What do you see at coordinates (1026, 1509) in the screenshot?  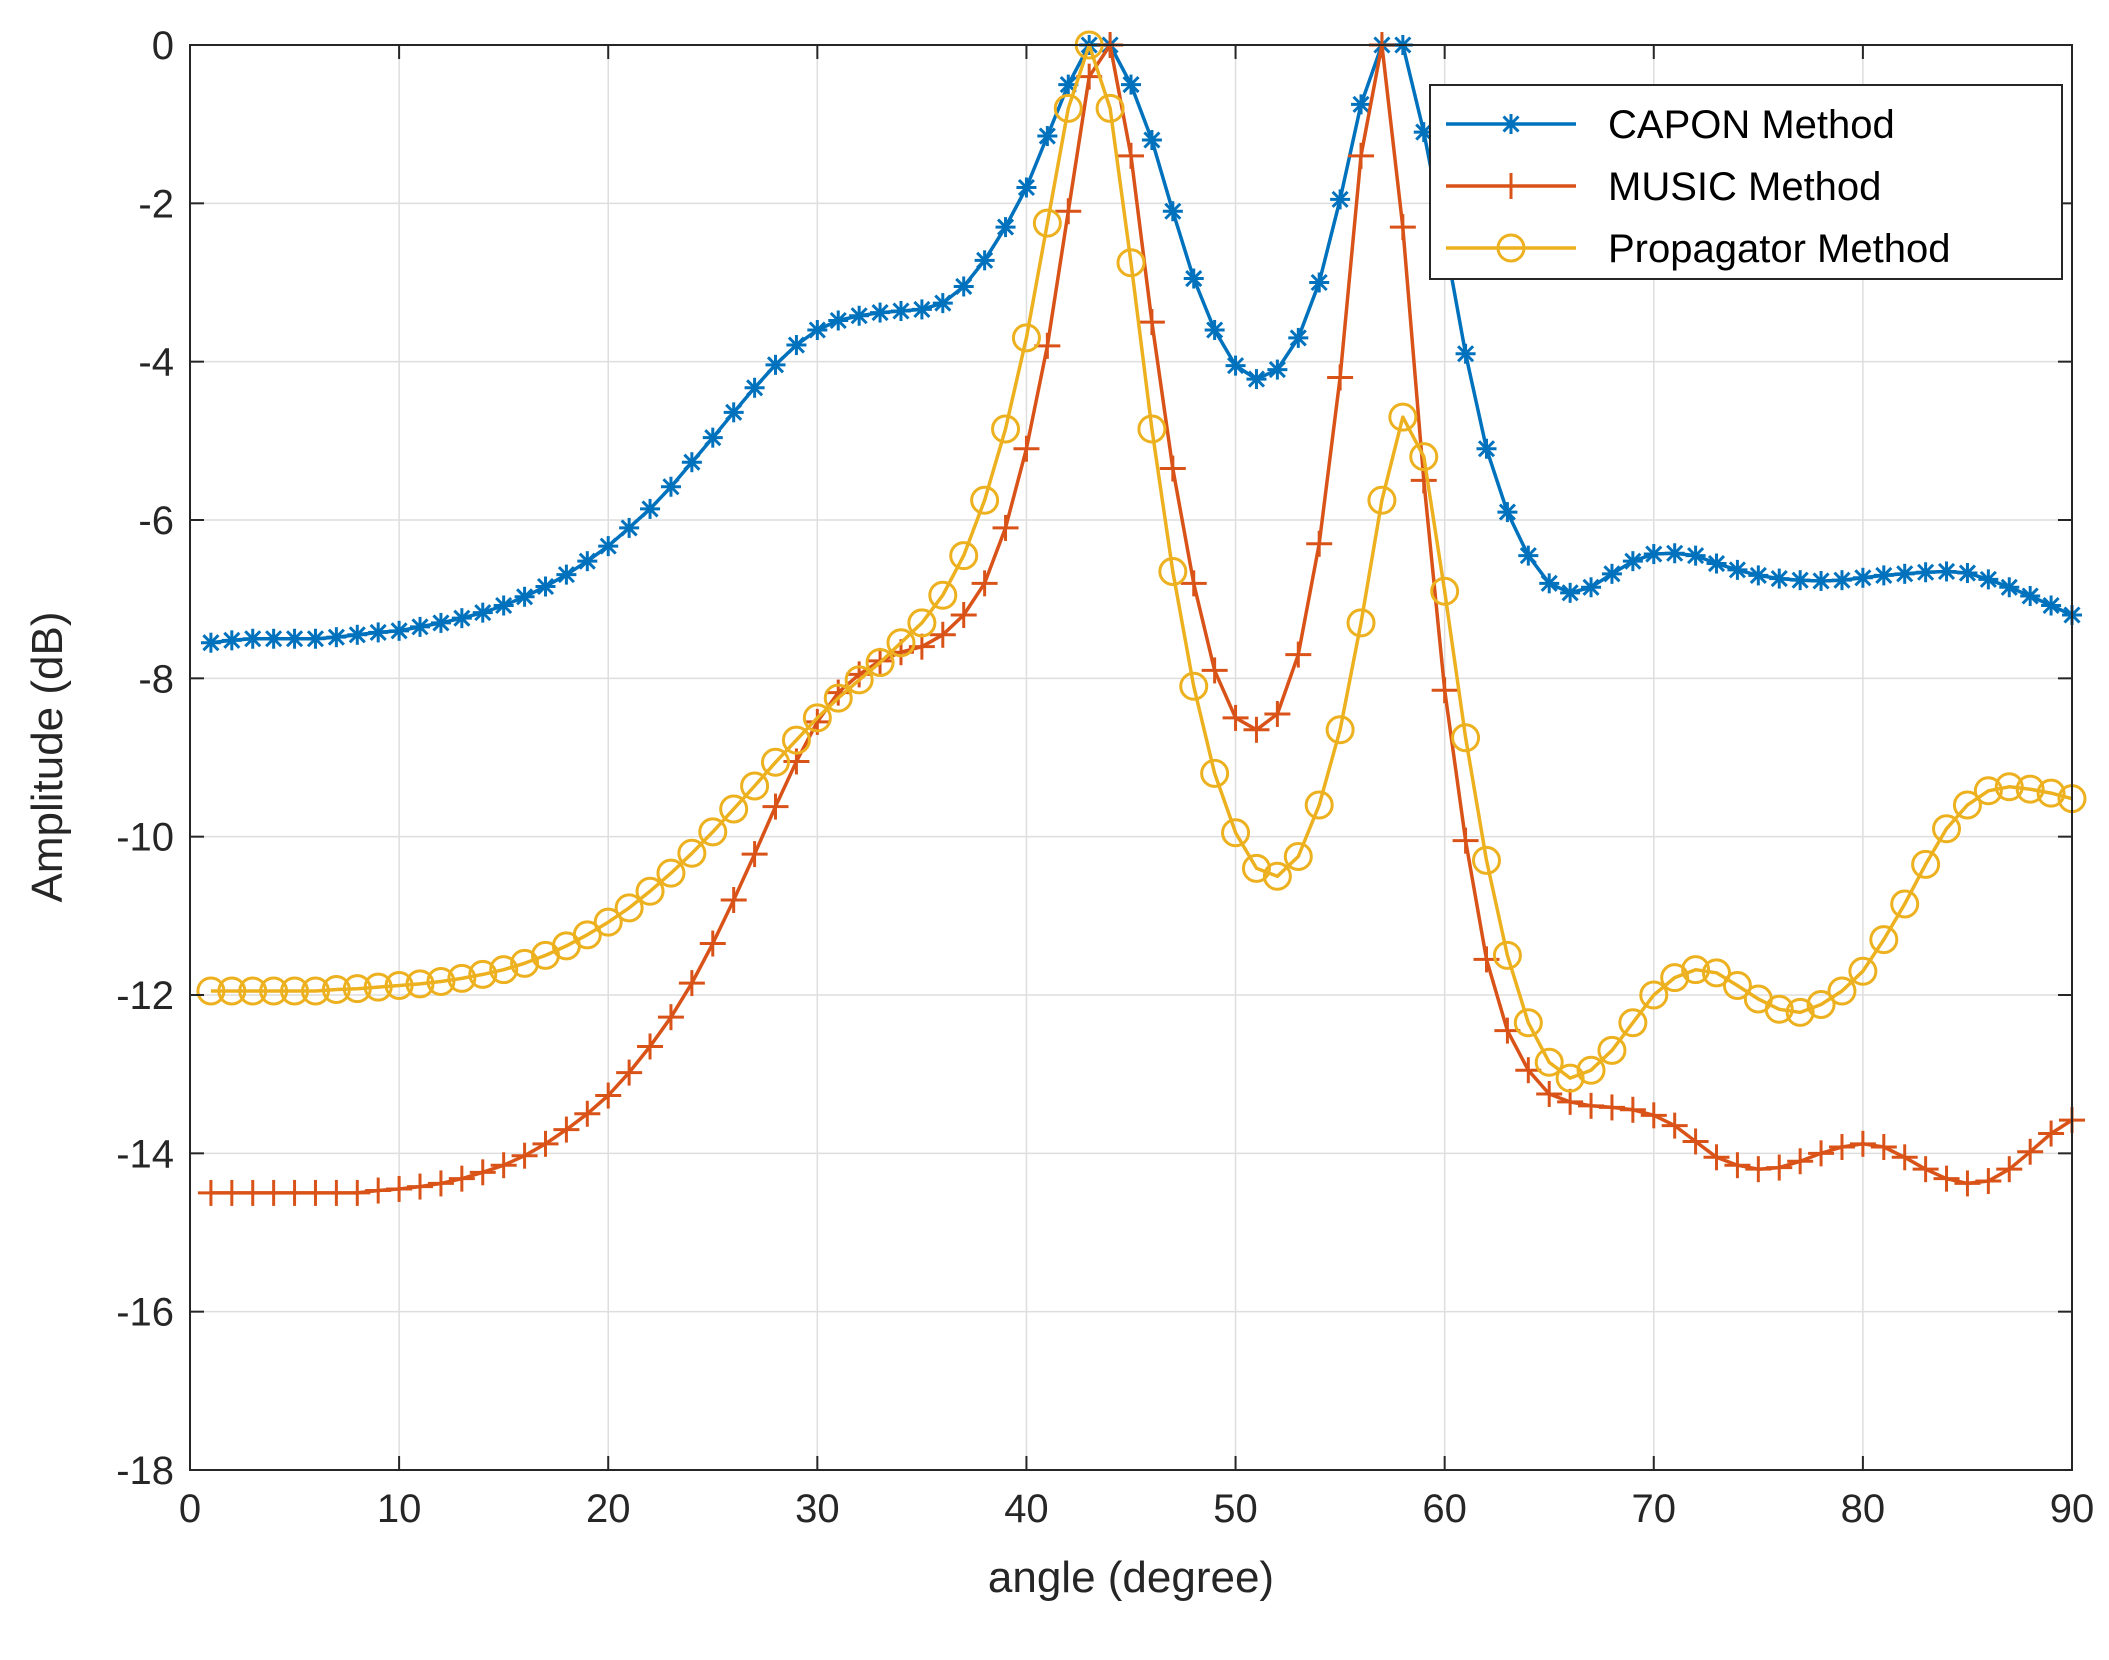 I see `x-tick-label: 40` at bounding box center [1026, 1509].